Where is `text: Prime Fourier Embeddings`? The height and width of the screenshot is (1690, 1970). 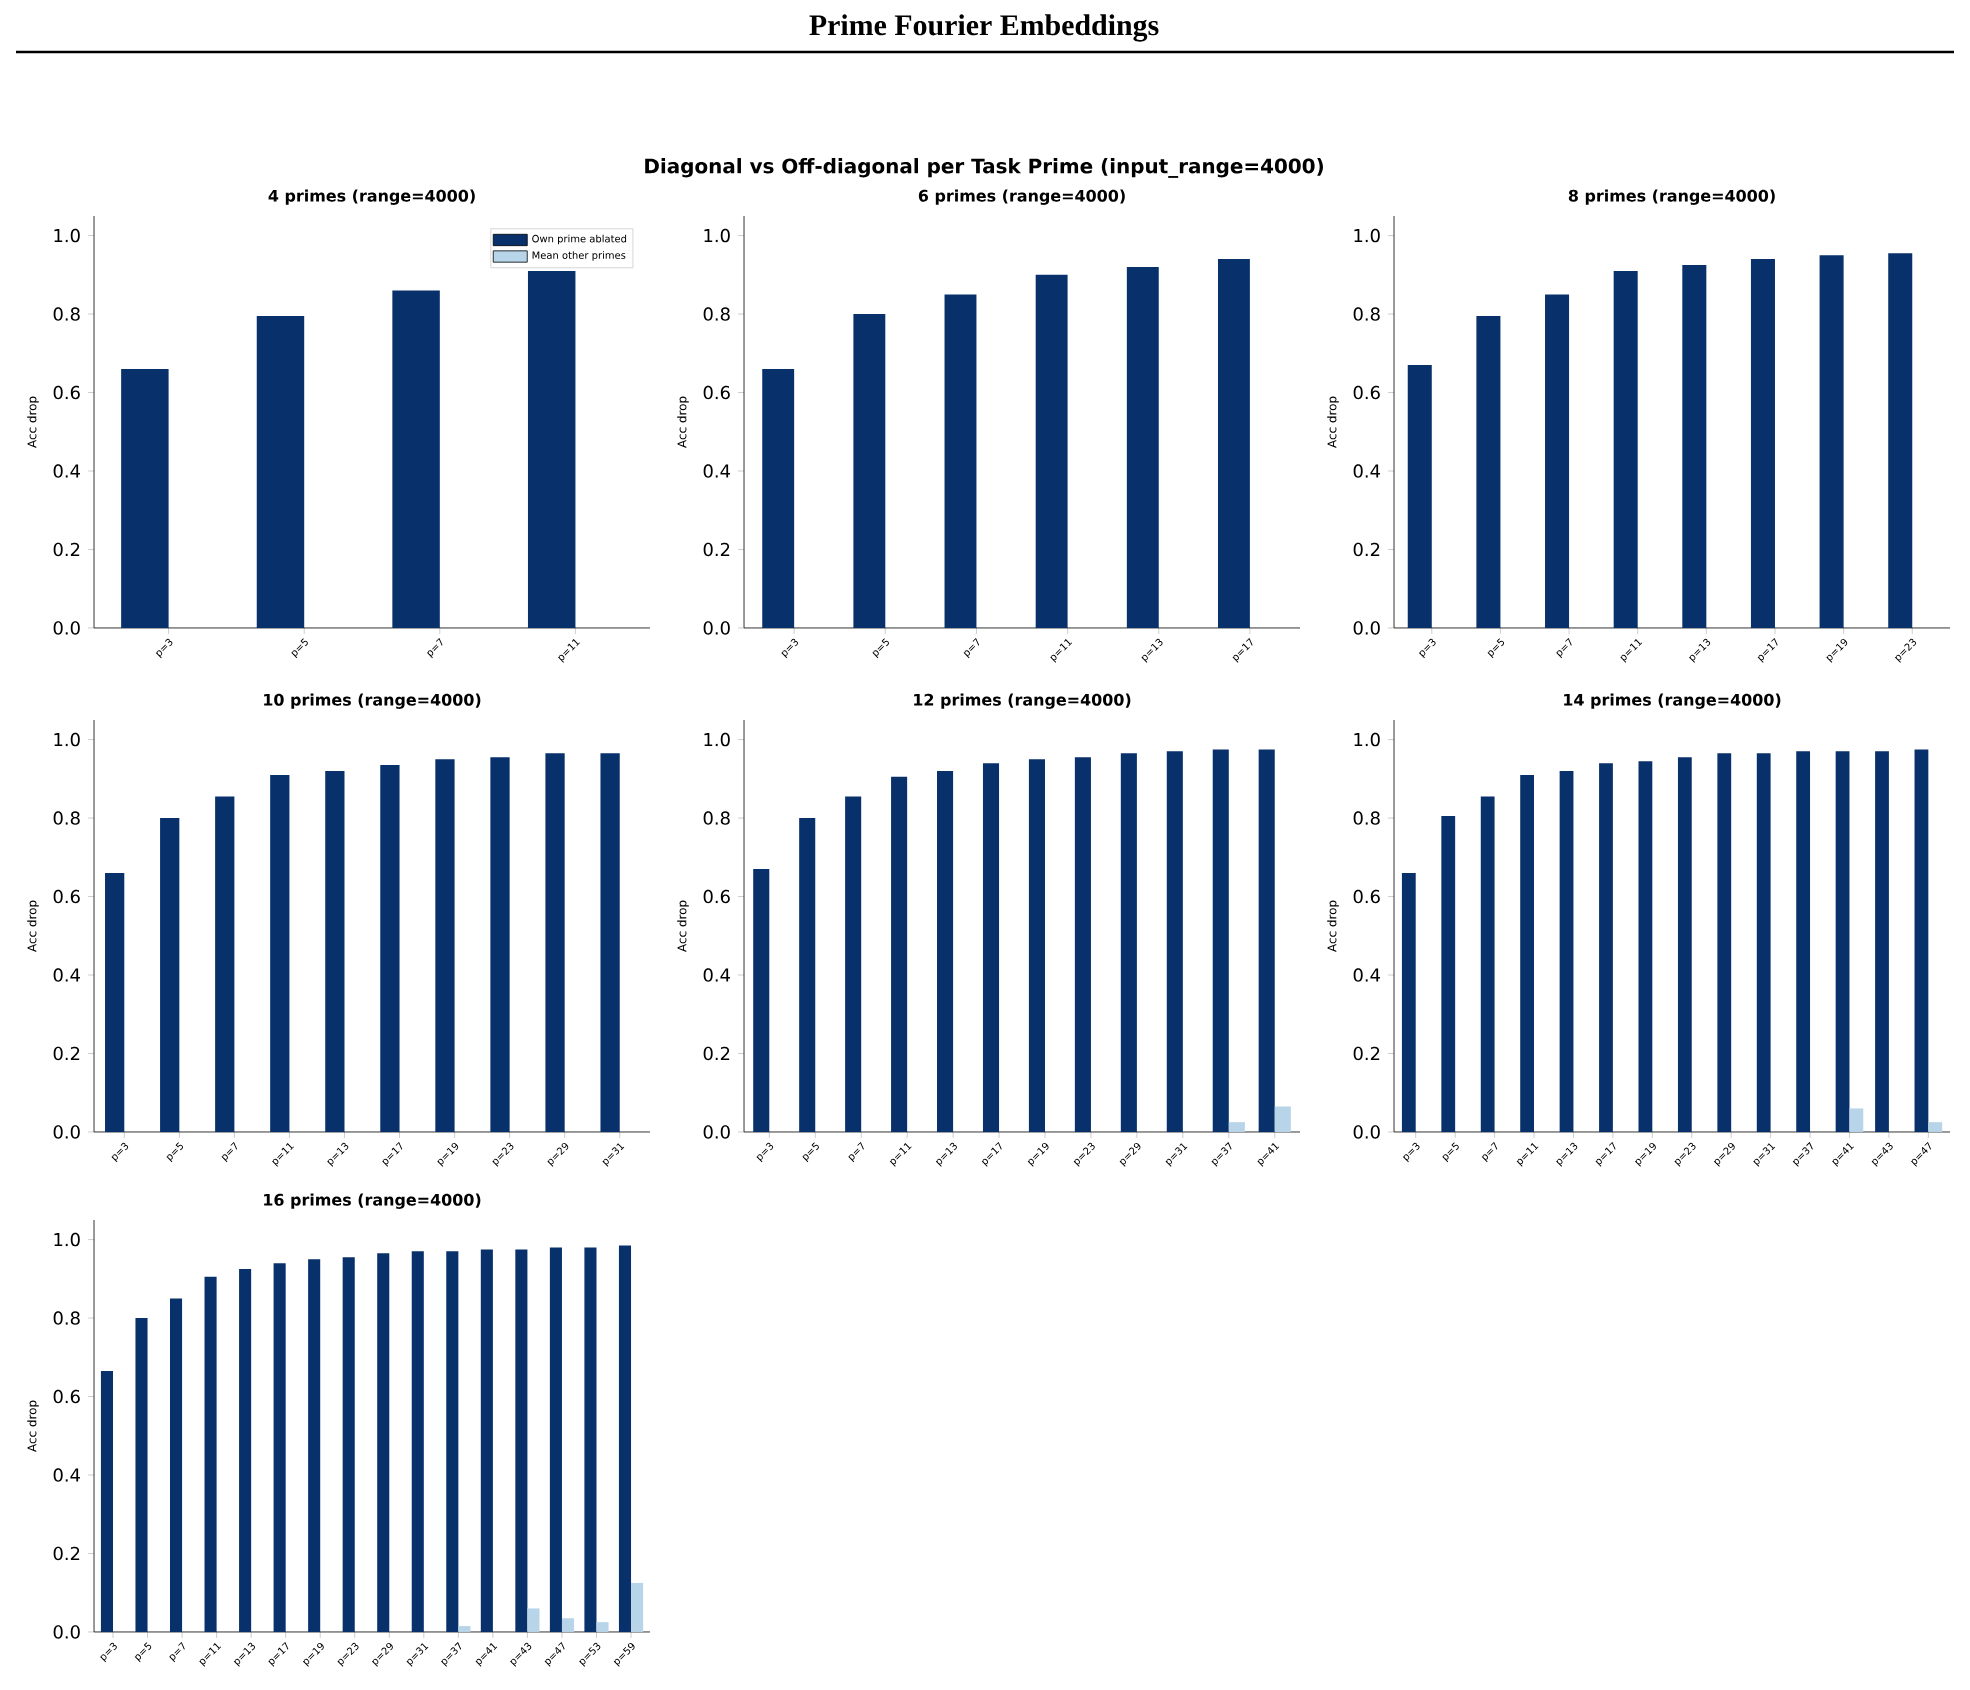
text: Prime Fourier Embeddings is located at coordinates (984, 28).